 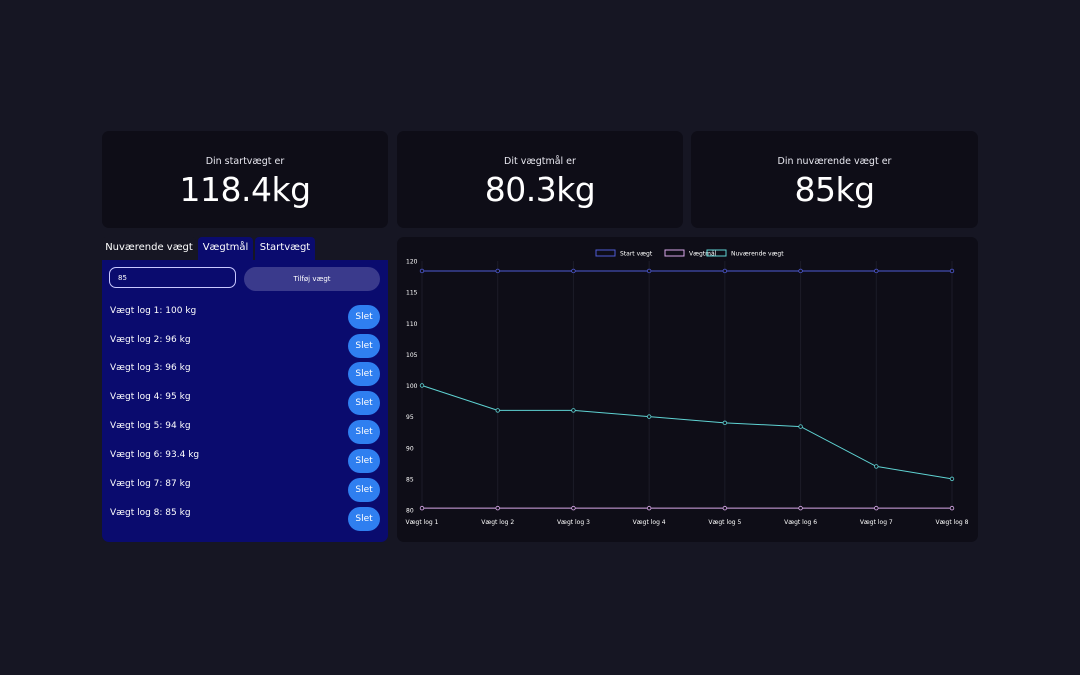 I want to click on current-weight-label: Din nuværende vægt er, so click(x=834, y=161).